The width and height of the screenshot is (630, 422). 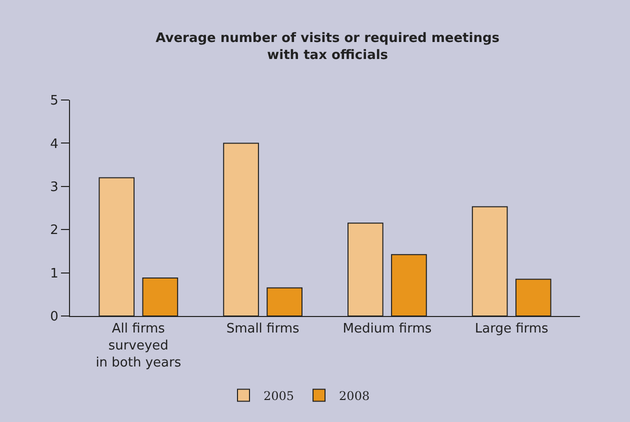 I want to click on x-tick-label: Large firms, so click(x=511, y=329).